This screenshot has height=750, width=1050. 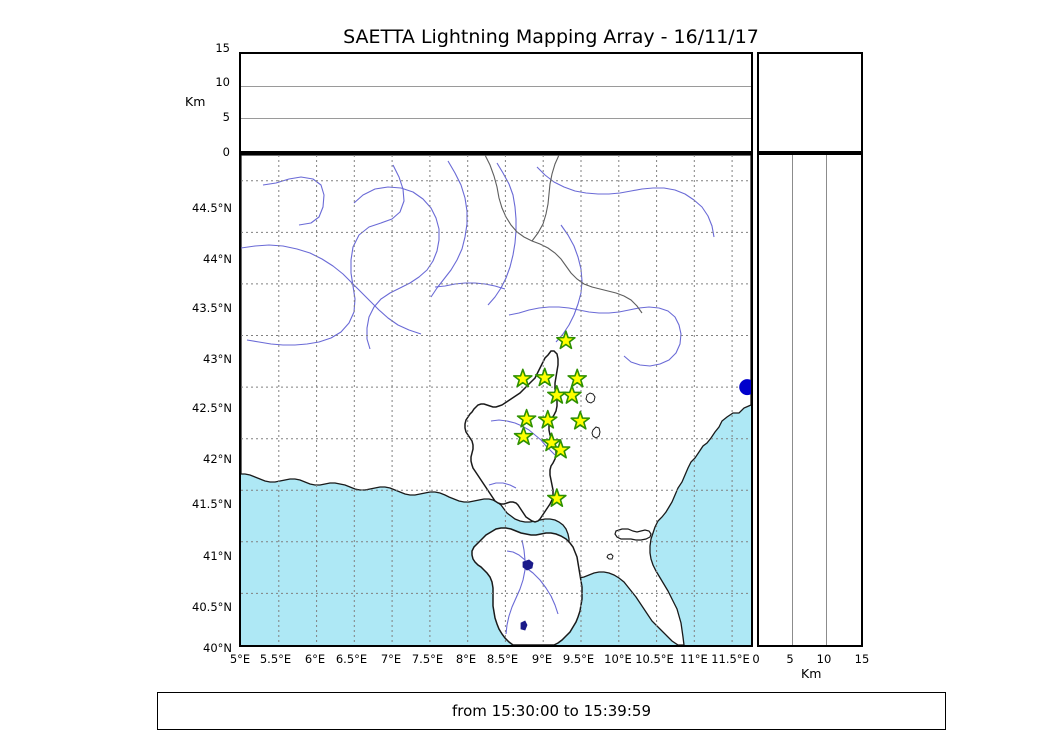 What do you see at coordinates (212, 208) in the screenshot?
I see `map-ytick-44.5N: 44.5°N` at bounding box center [212, 208].